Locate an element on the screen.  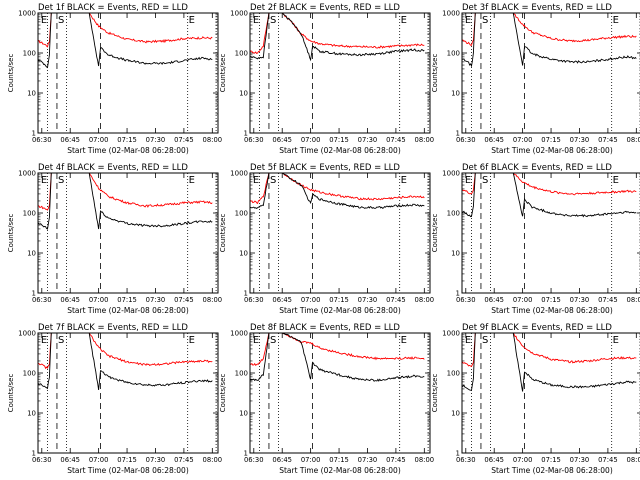
chart-title: Det 8f BLACK = Events, RED = LLD is located at coordinates (325, 328).